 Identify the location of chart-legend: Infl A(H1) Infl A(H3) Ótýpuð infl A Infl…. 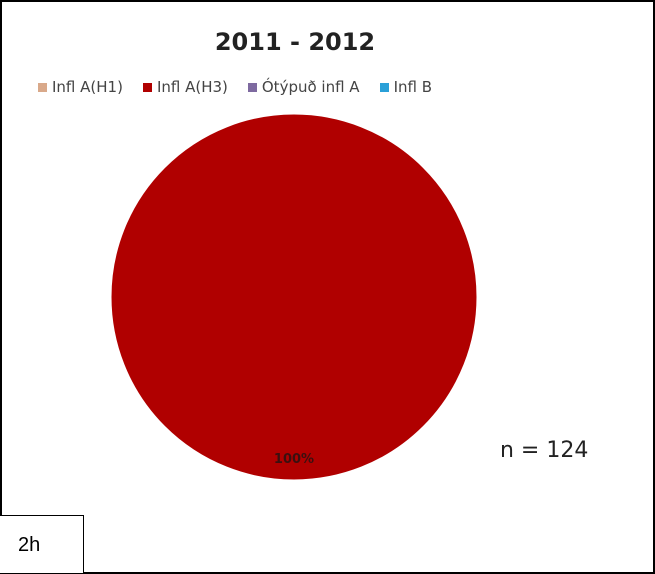
(245, 87).